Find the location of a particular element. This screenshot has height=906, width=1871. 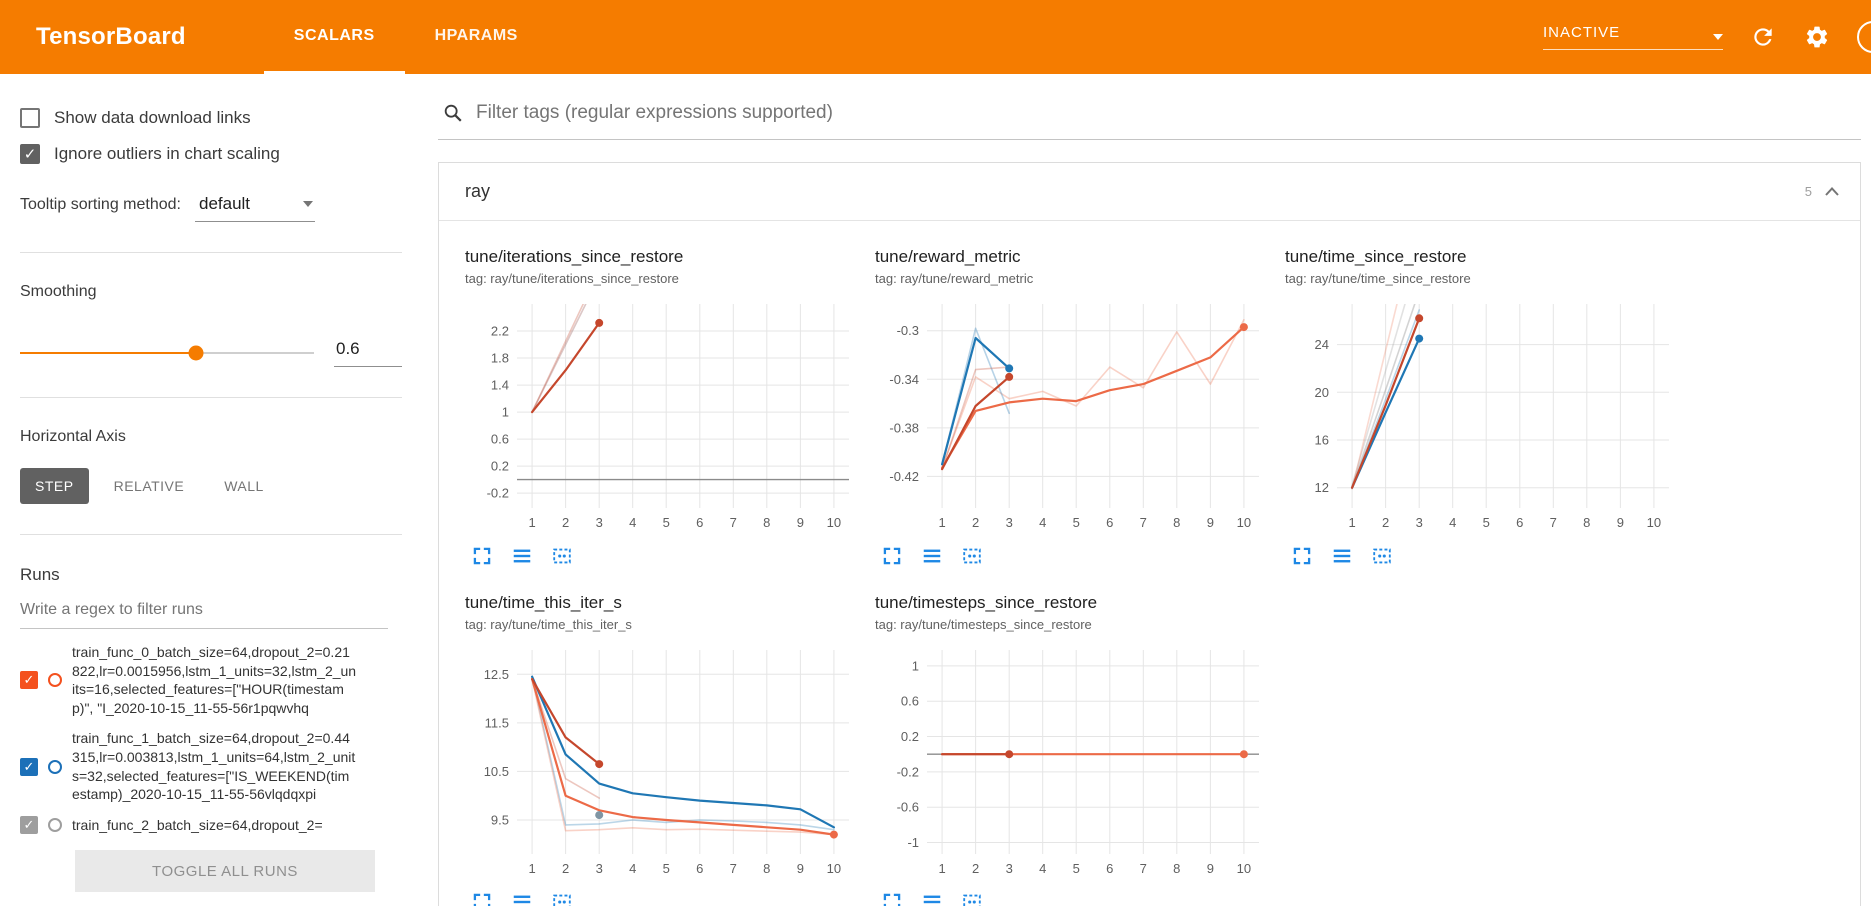

chart-plot: 1 2 3 4 5 6 7 8 9 10 -0.42 -0.38 -0.34 -0.3 is located at coordinates (1072, 418).